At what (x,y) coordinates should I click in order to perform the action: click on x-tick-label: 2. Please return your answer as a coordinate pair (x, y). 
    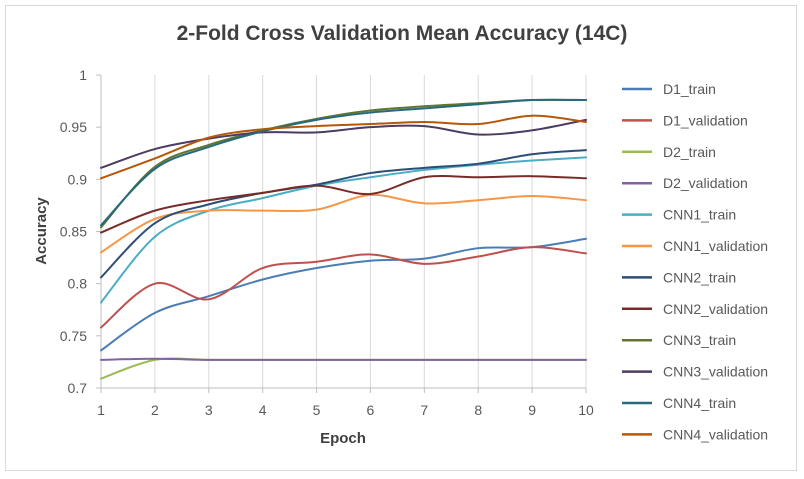
    Looking at the image, I should click on (155, 410).